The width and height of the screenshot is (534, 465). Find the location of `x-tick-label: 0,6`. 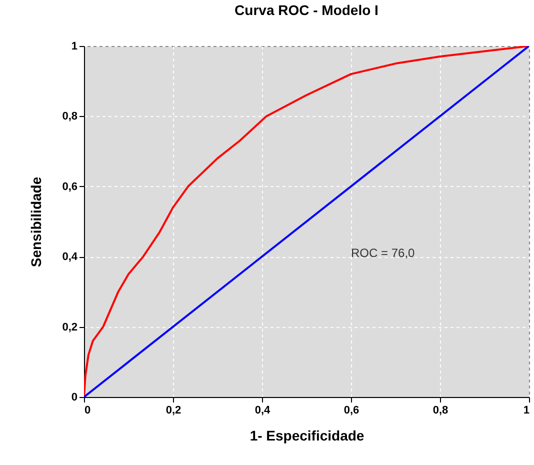

x-tick-label: 0,6 is located at coordinates (352, 410).